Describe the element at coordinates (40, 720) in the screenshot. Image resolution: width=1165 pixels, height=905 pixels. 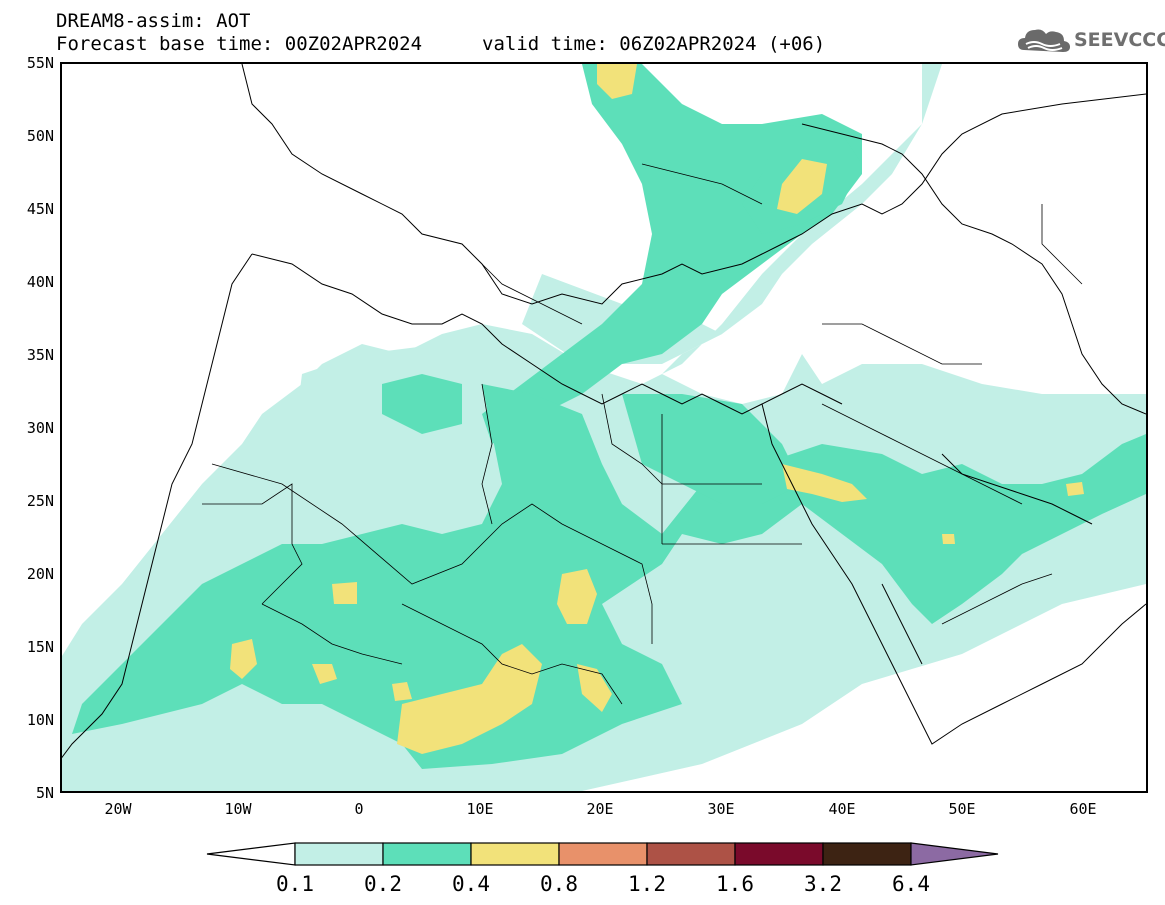
I see `lat-label: 10N` at that location.